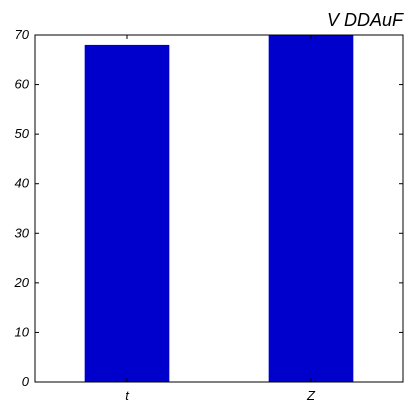 The height and width of the screenshot is (414, 414). Describe the element at coordinates (22, 133) in the screenshot. I see `y-tick-label-5: 50` at that location.